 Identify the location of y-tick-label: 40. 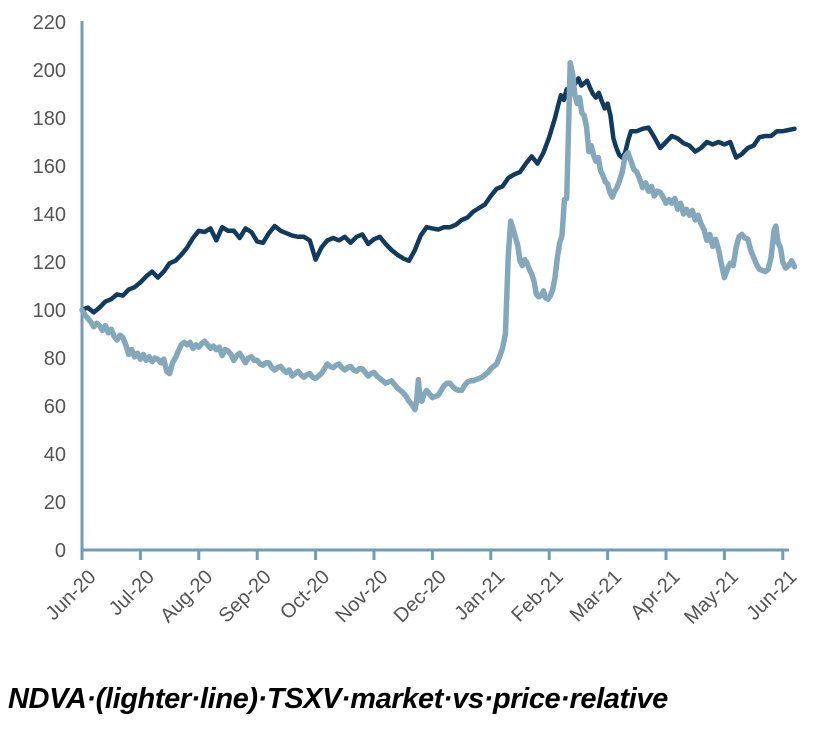
(55, 455).